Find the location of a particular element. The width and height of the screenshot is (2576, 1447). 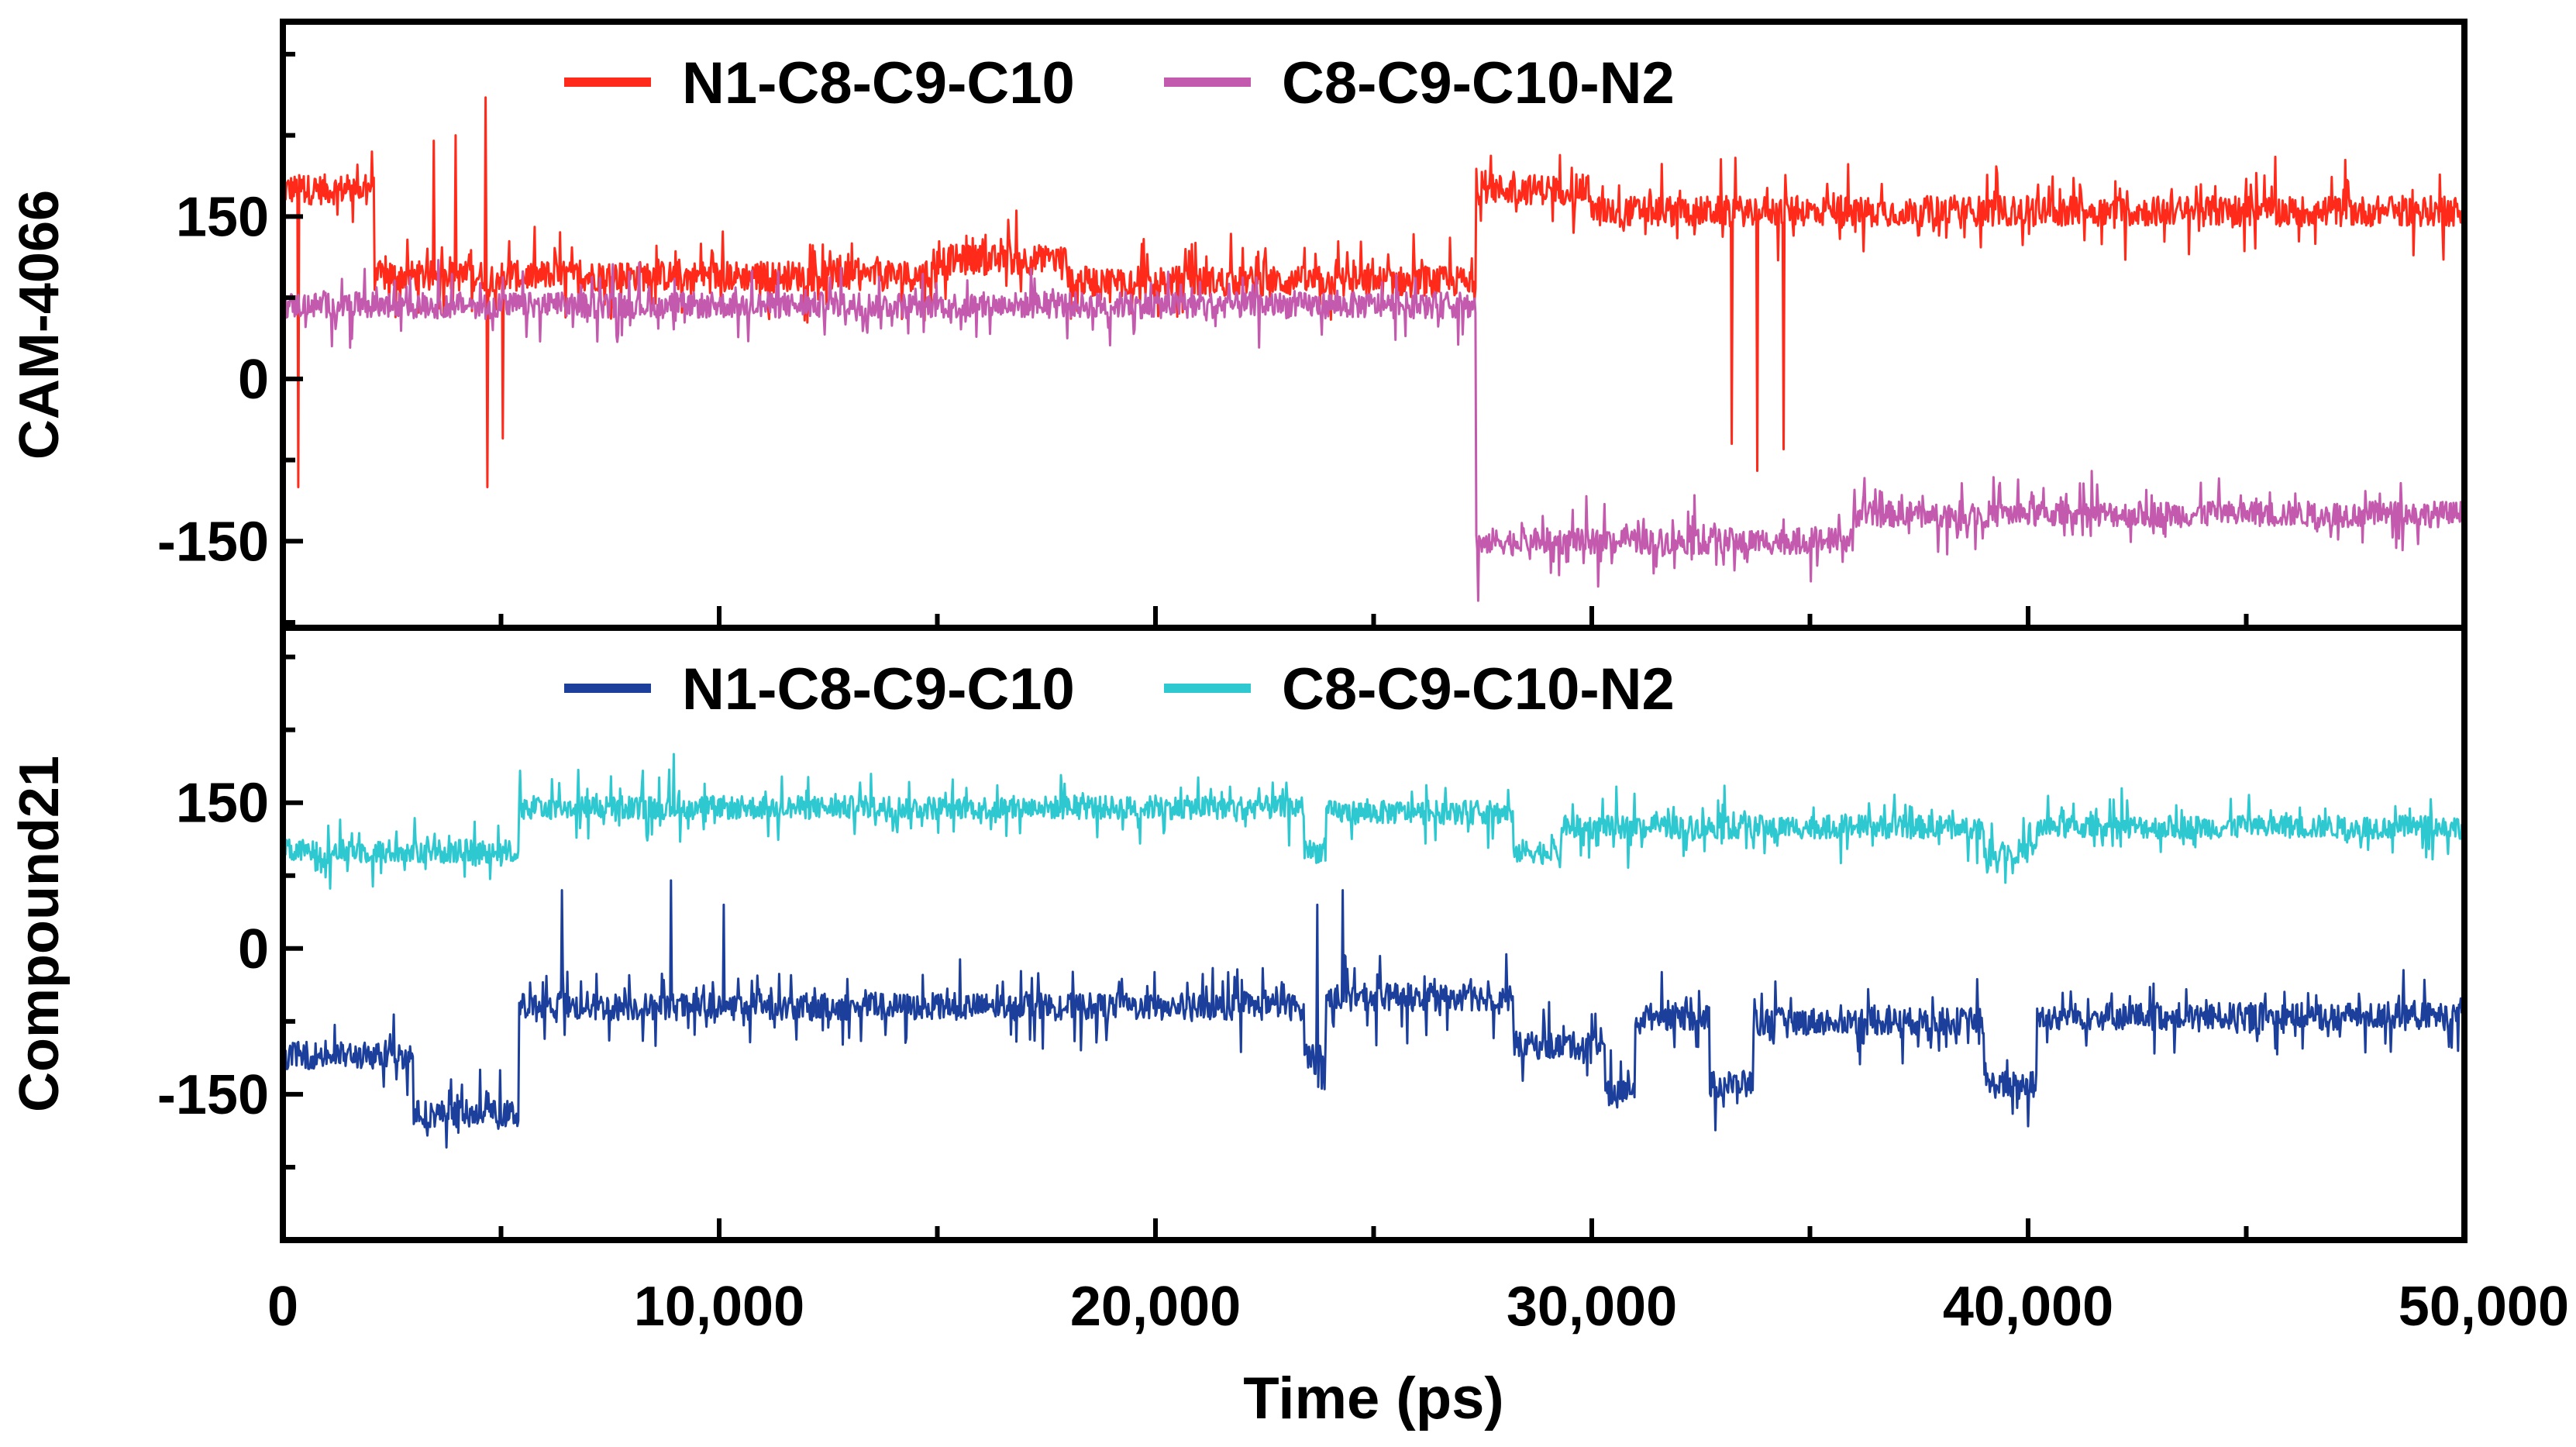

x-tick-label: 30,000 is located at coordinates (1592, 1307).